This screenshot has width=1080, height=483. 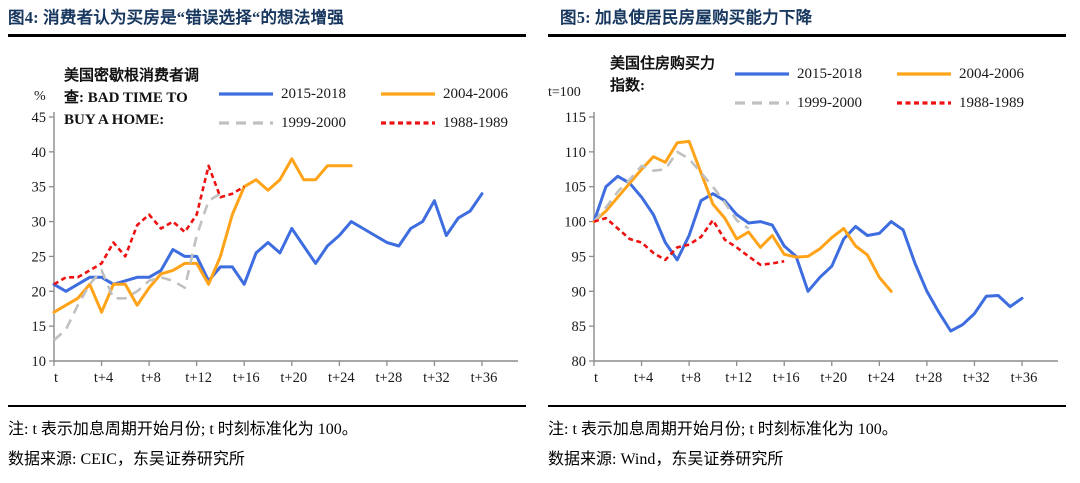 What do you see at coordinates (39, 362) in the screenshot?
I see `svg-text: 10` at bounding box center [39, 362].